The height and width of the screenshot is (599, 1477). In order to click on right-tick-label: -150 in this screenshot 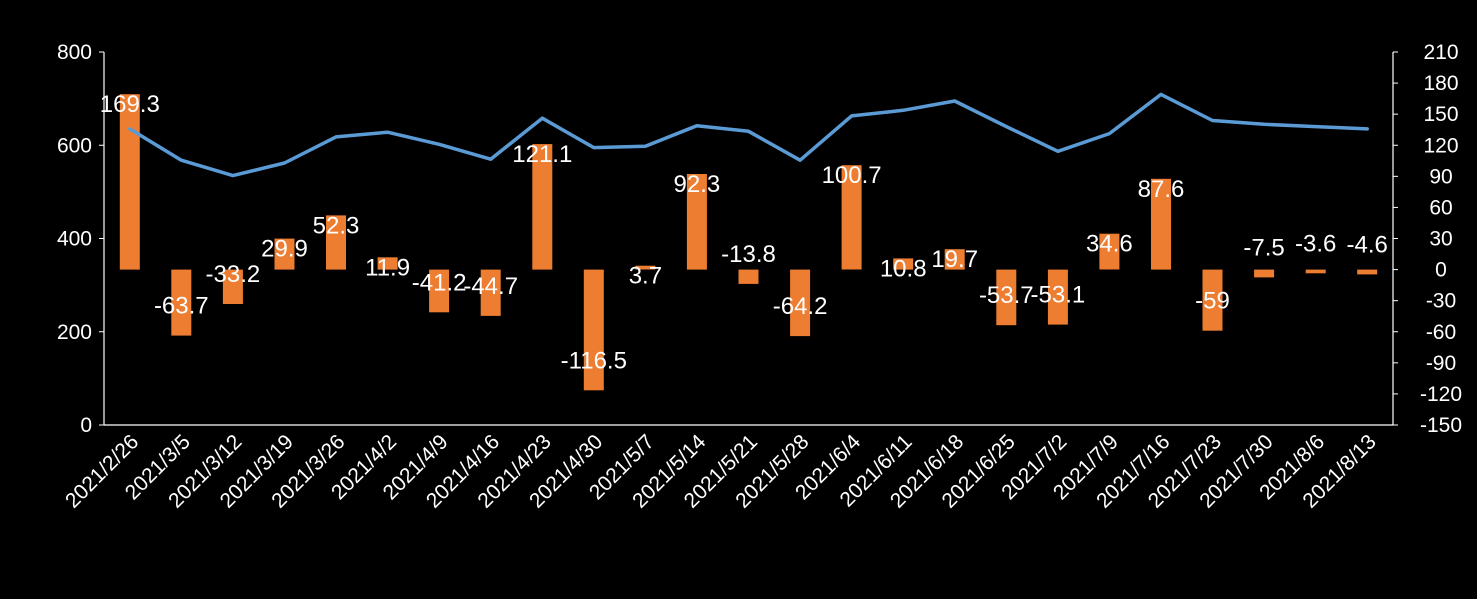, I will do `click(1441, 425)`.